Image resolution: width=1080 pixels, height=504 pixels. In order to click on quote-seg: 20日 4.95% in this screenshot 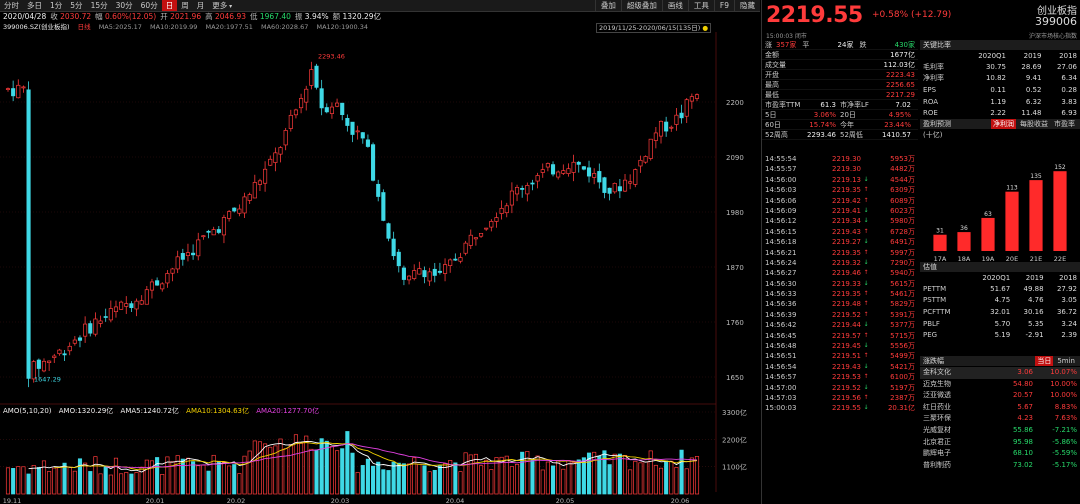, I will do `click(877, 114)`.